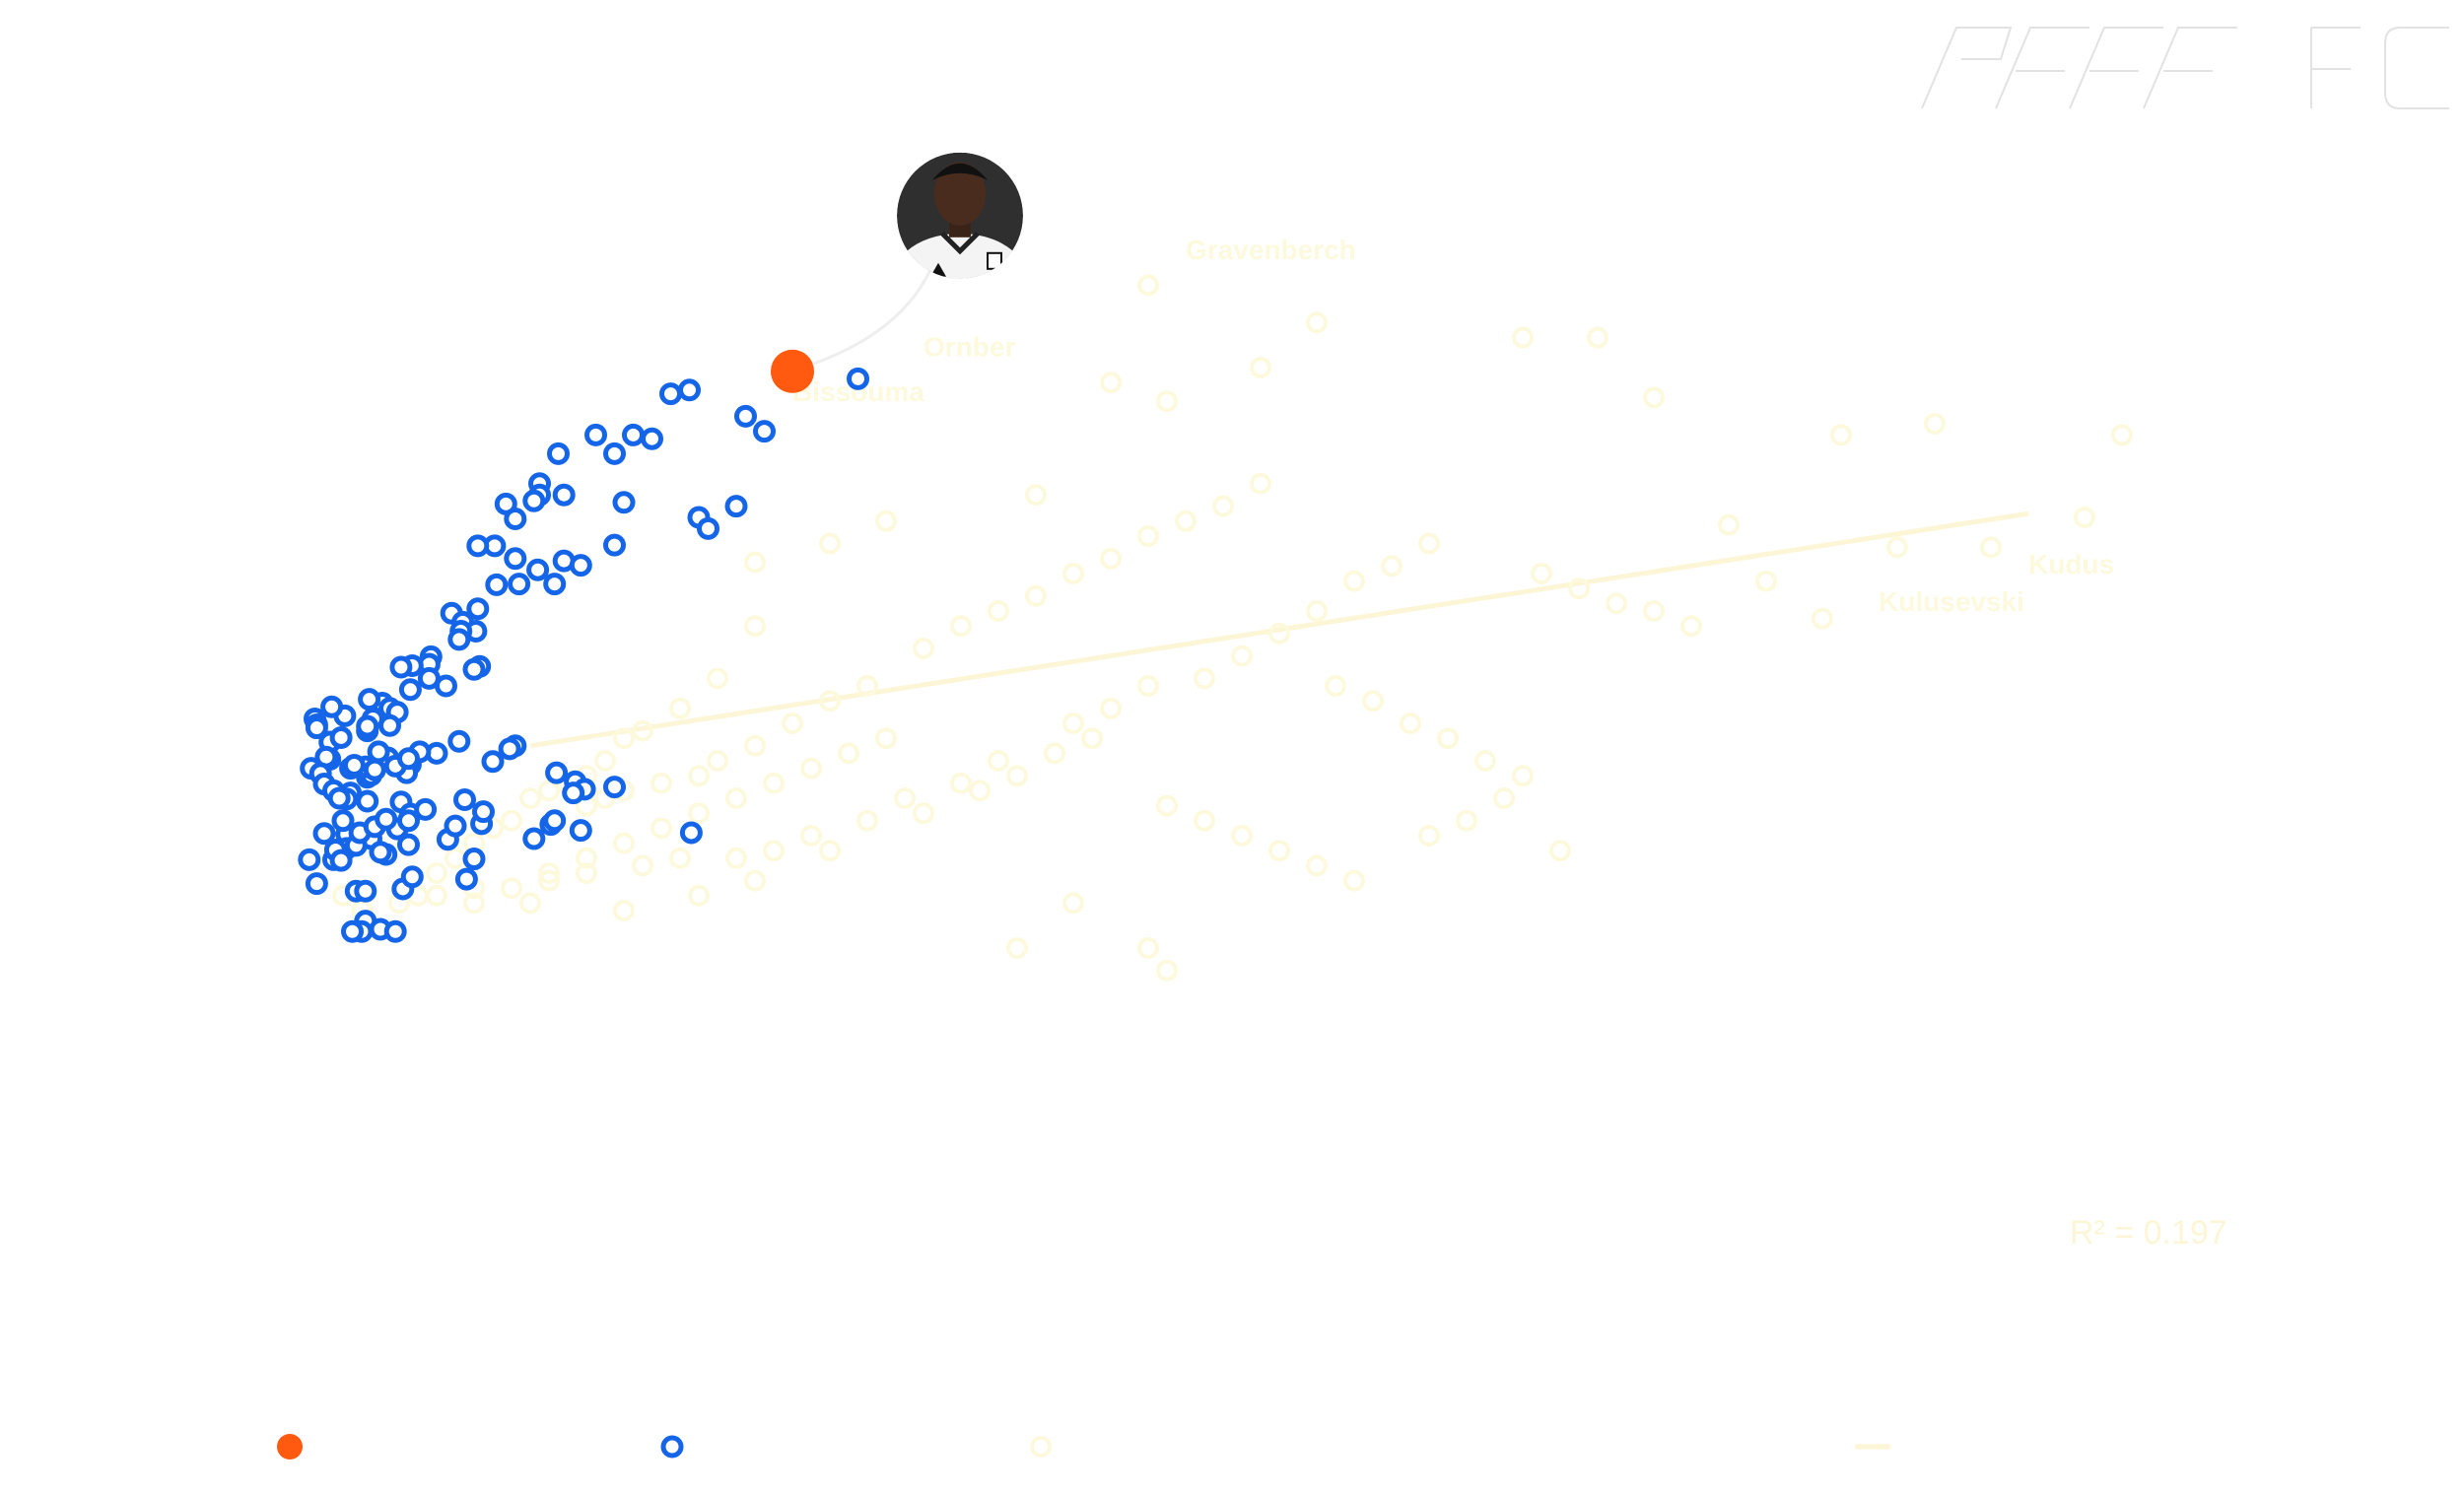  What do you see at coordinates (1041, 1447) in the screenshot?
I see `legend-swatch-others` at bounding box center [1041, 1447].